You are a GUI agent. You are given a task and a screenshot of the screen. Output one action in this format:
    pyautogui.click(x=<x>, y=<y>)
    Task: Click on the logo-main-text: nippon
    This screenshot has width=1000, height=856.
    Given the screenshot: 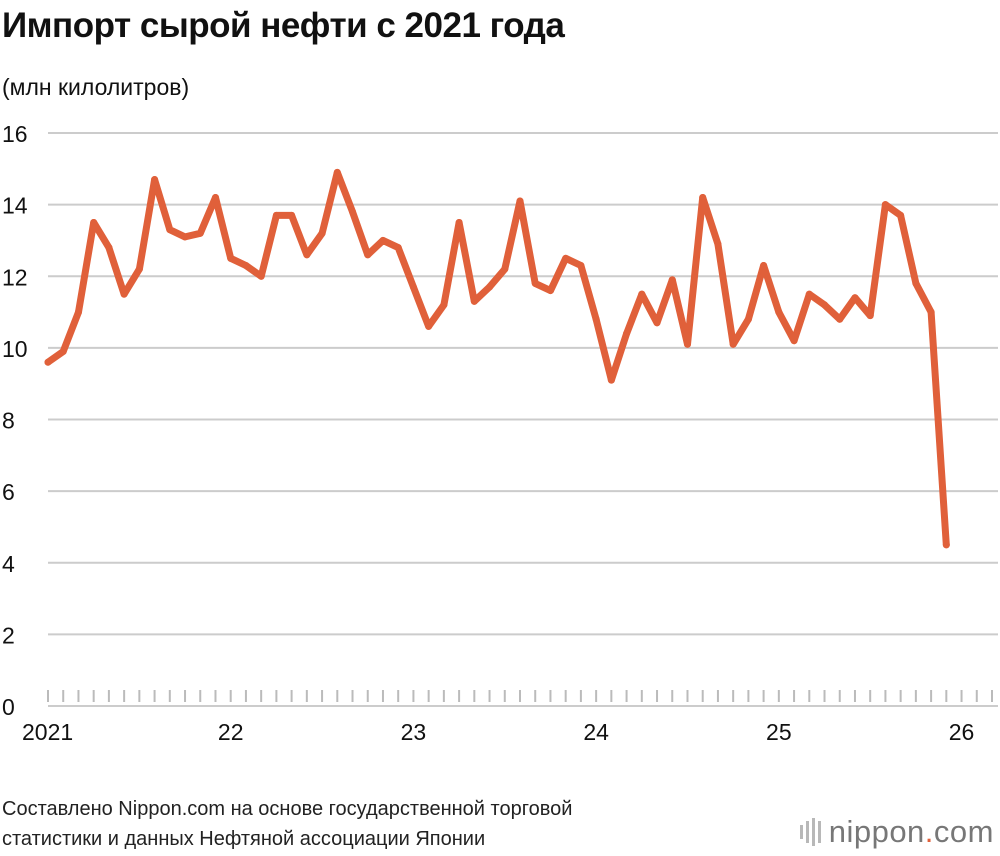 What is the action you would take?
    pyautogui.click(x=876, y=831)
    